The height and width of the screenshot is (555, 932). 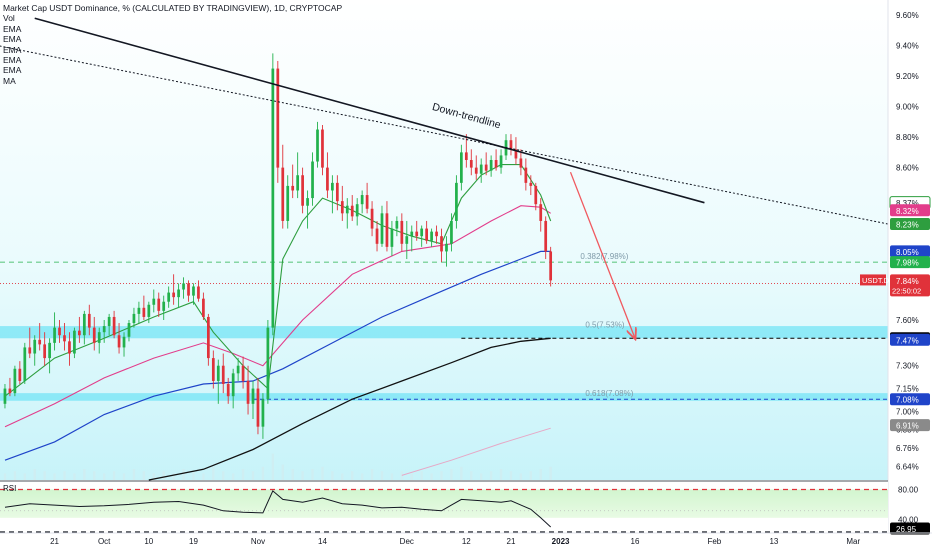 What do you see at coordinates (9, 18) in the screenshot?
I see `legend-item-vol: Vol` at bounding box center [9, 18].